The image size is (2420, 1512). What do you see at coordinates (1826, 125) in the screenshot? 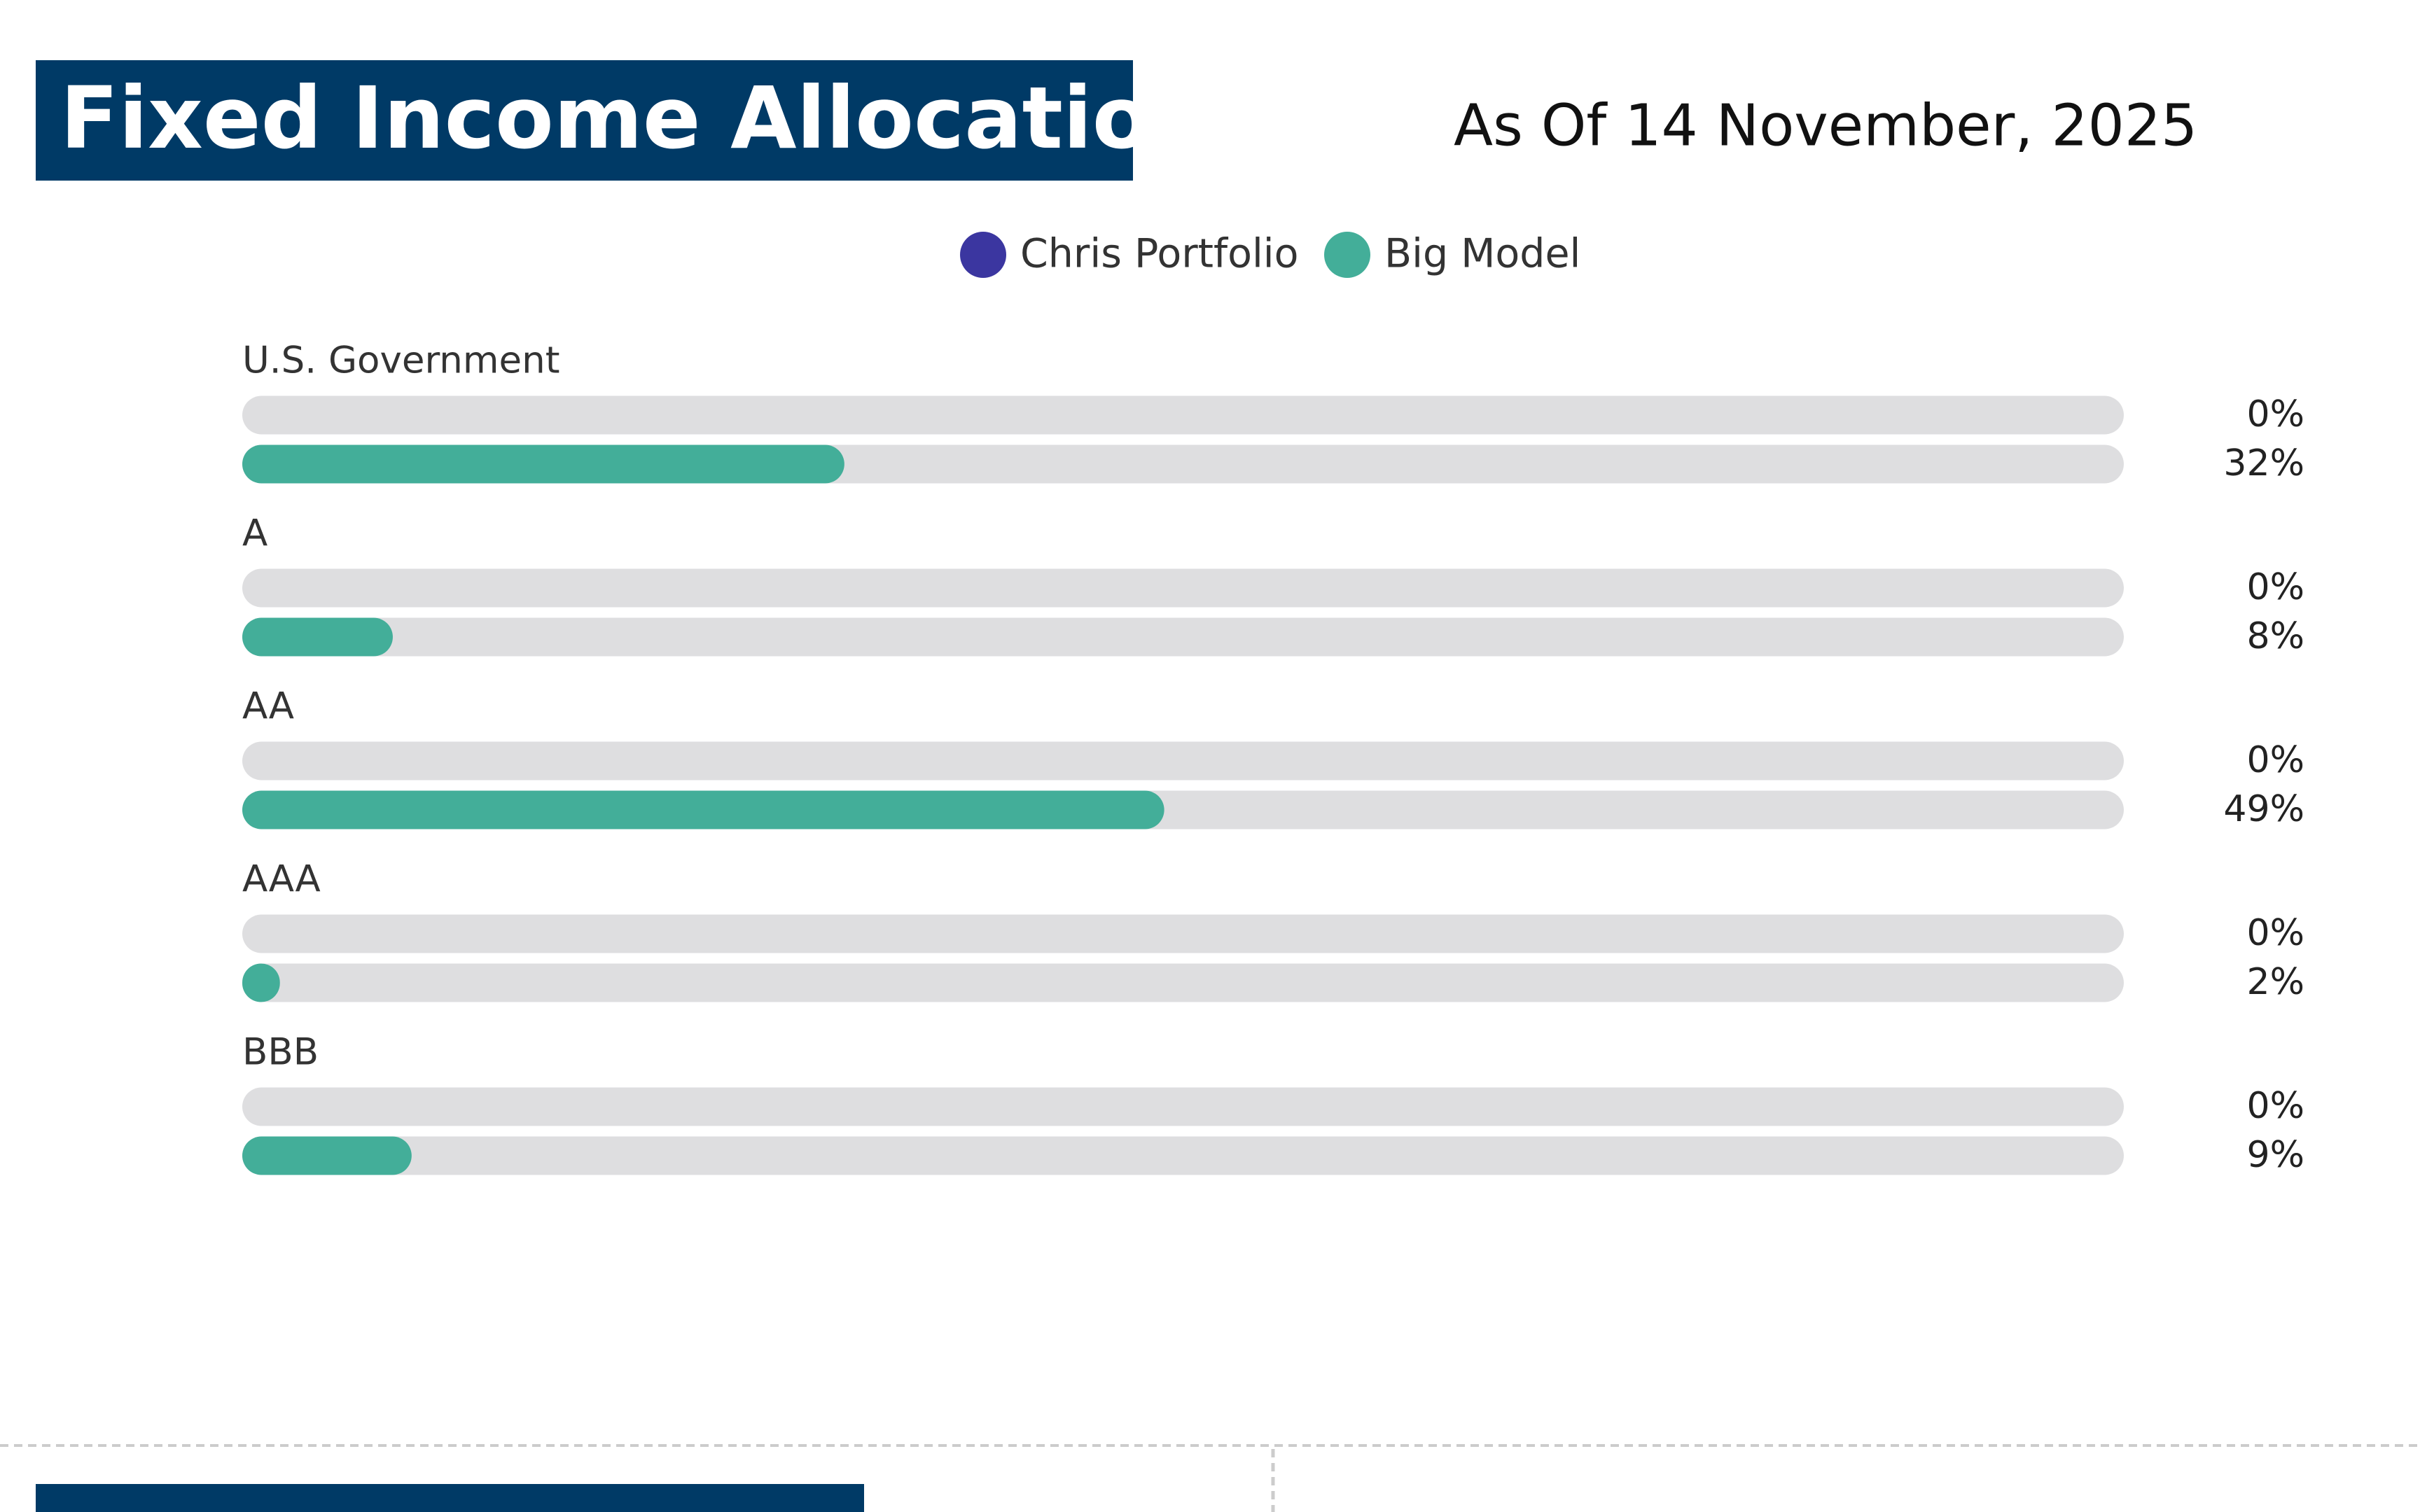
I see `chart-subtitle: As Of 14 November, 2025` at bounding box center [1826, 125].